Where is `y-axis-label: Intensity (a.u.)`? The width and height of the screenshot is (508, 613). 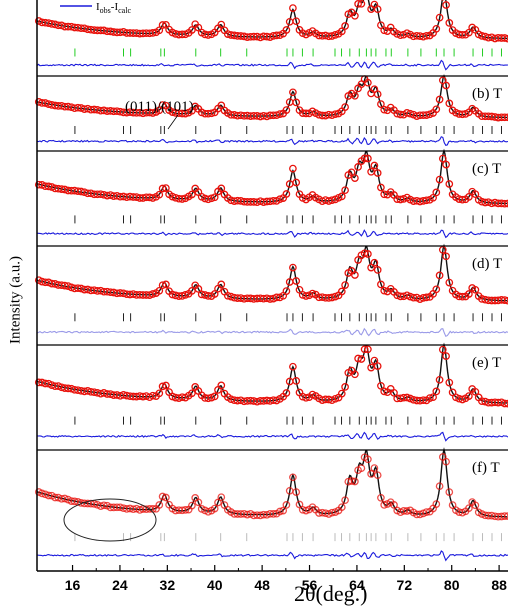 y-axis-label: Intensity (a.u.) is located at coordinates (16, 300).